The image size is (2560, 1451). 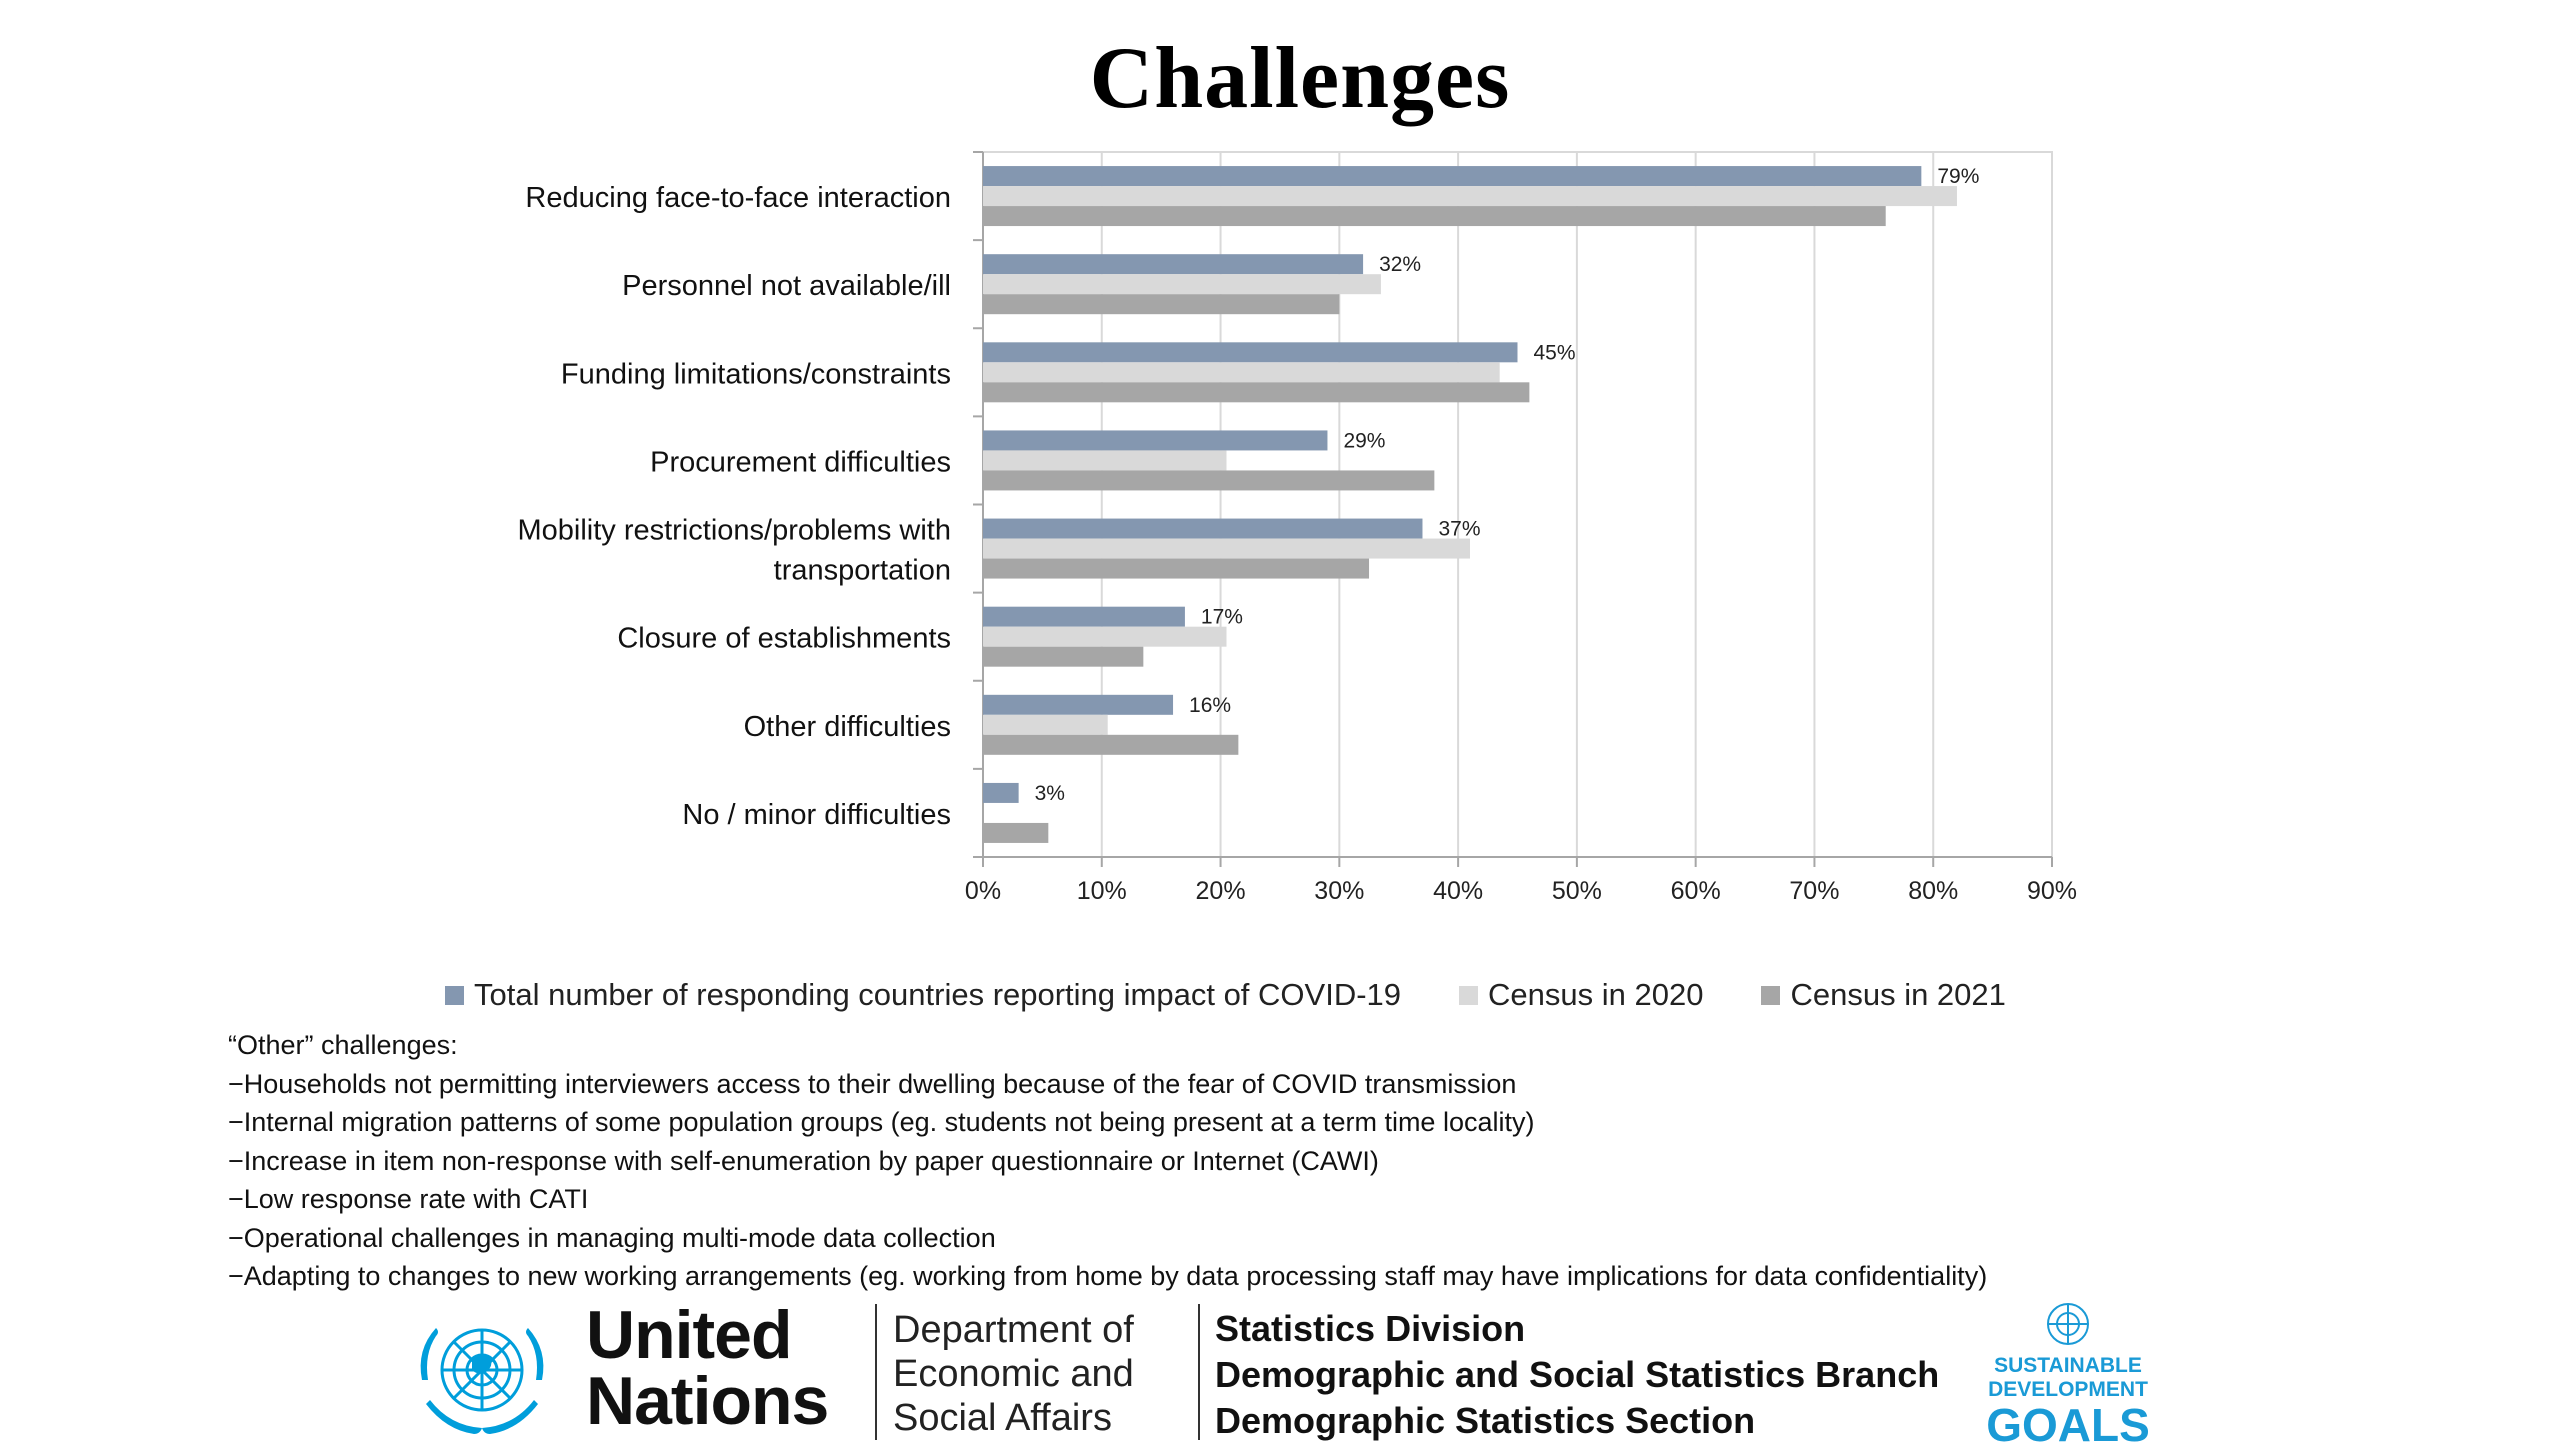 I want to click on un-wordmark: United Nations, so click(x=707, y=1368).